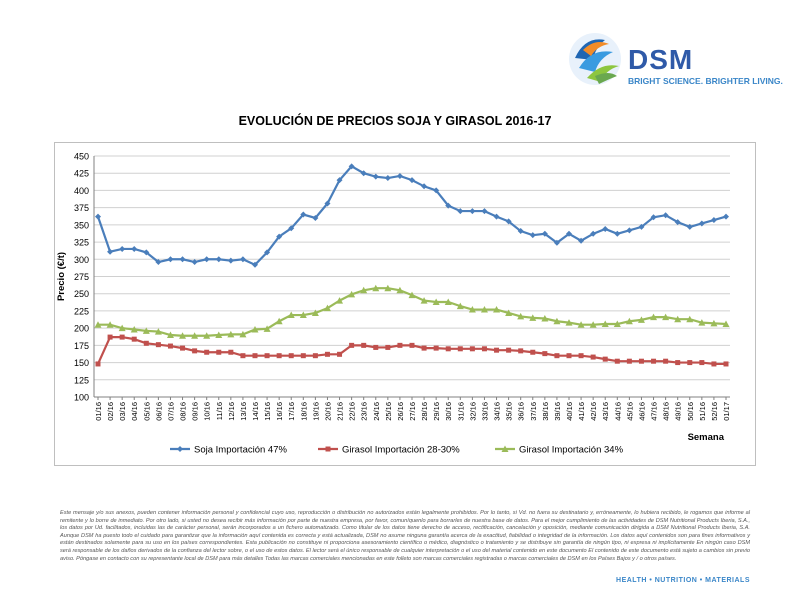 This screenshot has width=790, height=610. I want to click on x-tick-label: 50/16, so click(690, 411).